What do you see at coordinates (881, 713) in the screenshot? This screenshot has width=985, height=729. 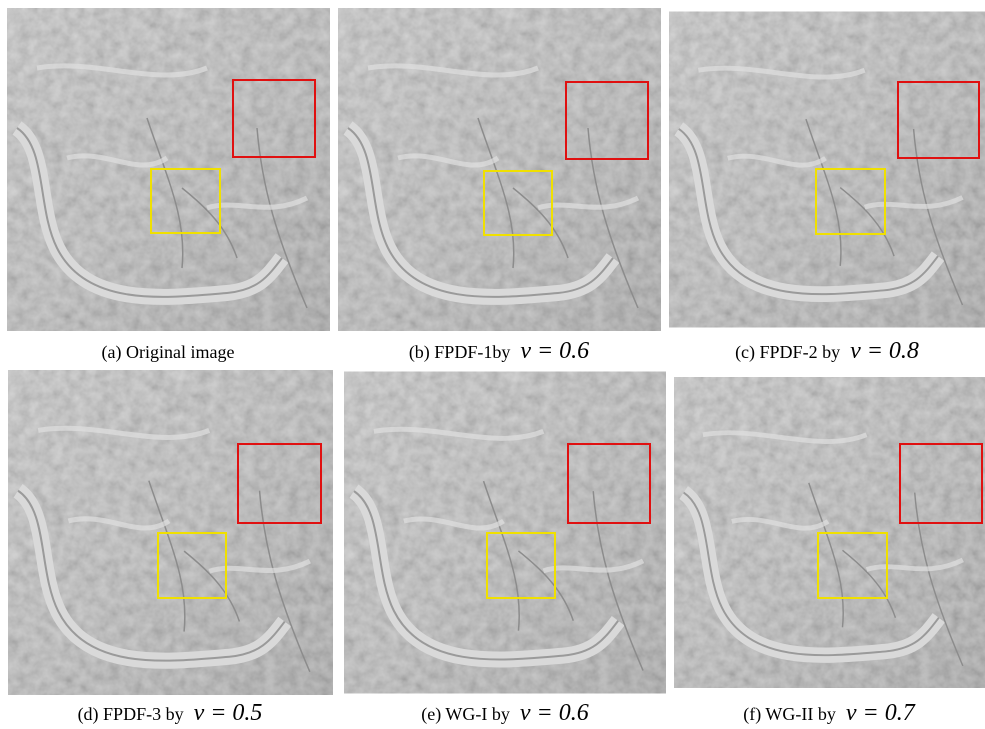 I see `caption-math: v = 0.7` at bounding box center [881, 713].